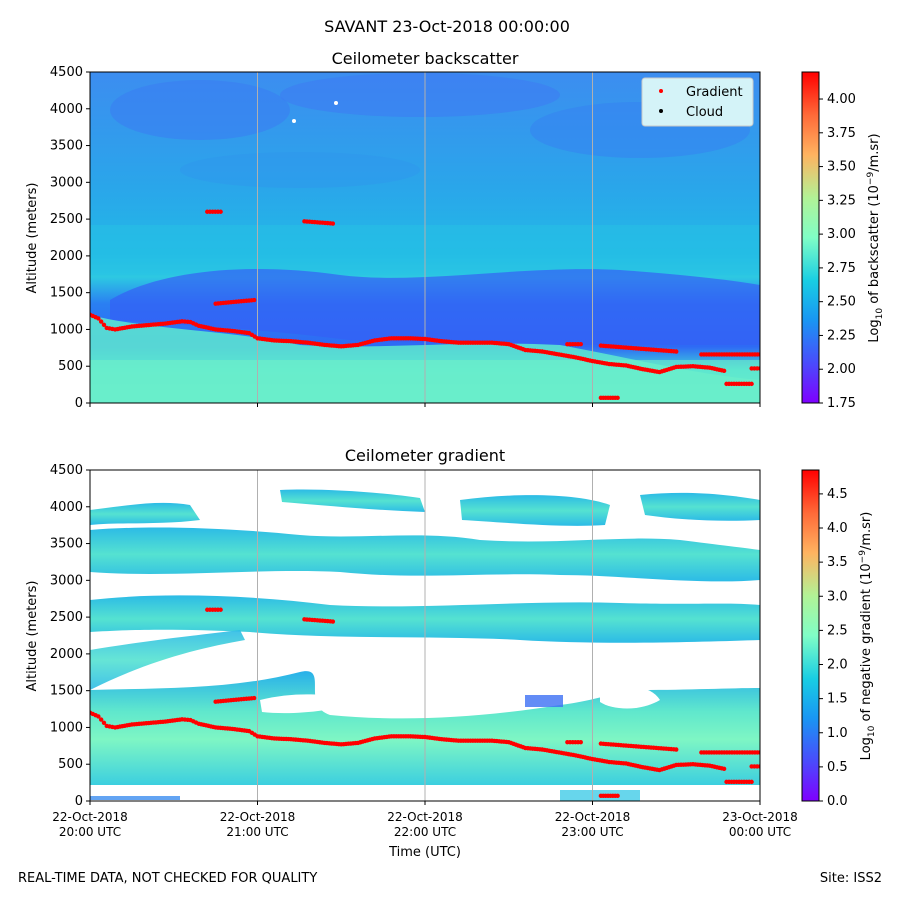  What do you see at coordinates (841, 302) in the screenshot?
I see `colorbar-tick-label: 2.50` at bounding box center [841, 302].